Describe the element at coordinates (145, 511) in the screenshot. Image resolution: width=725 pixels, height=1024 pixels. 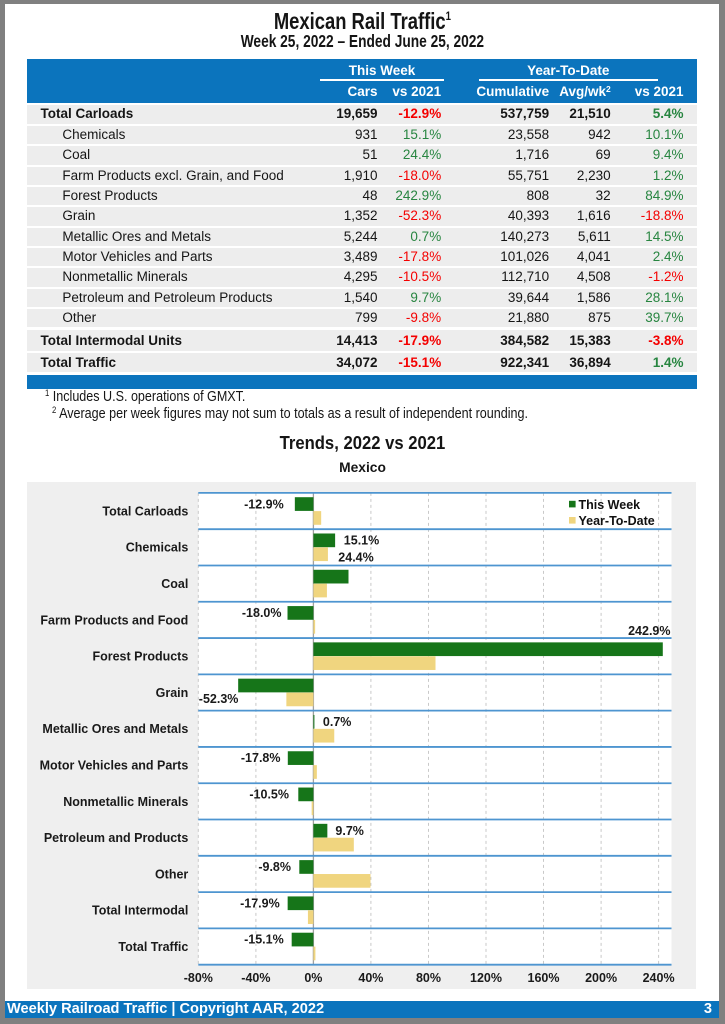
I see `svg-text: Total Carloads` at that location.